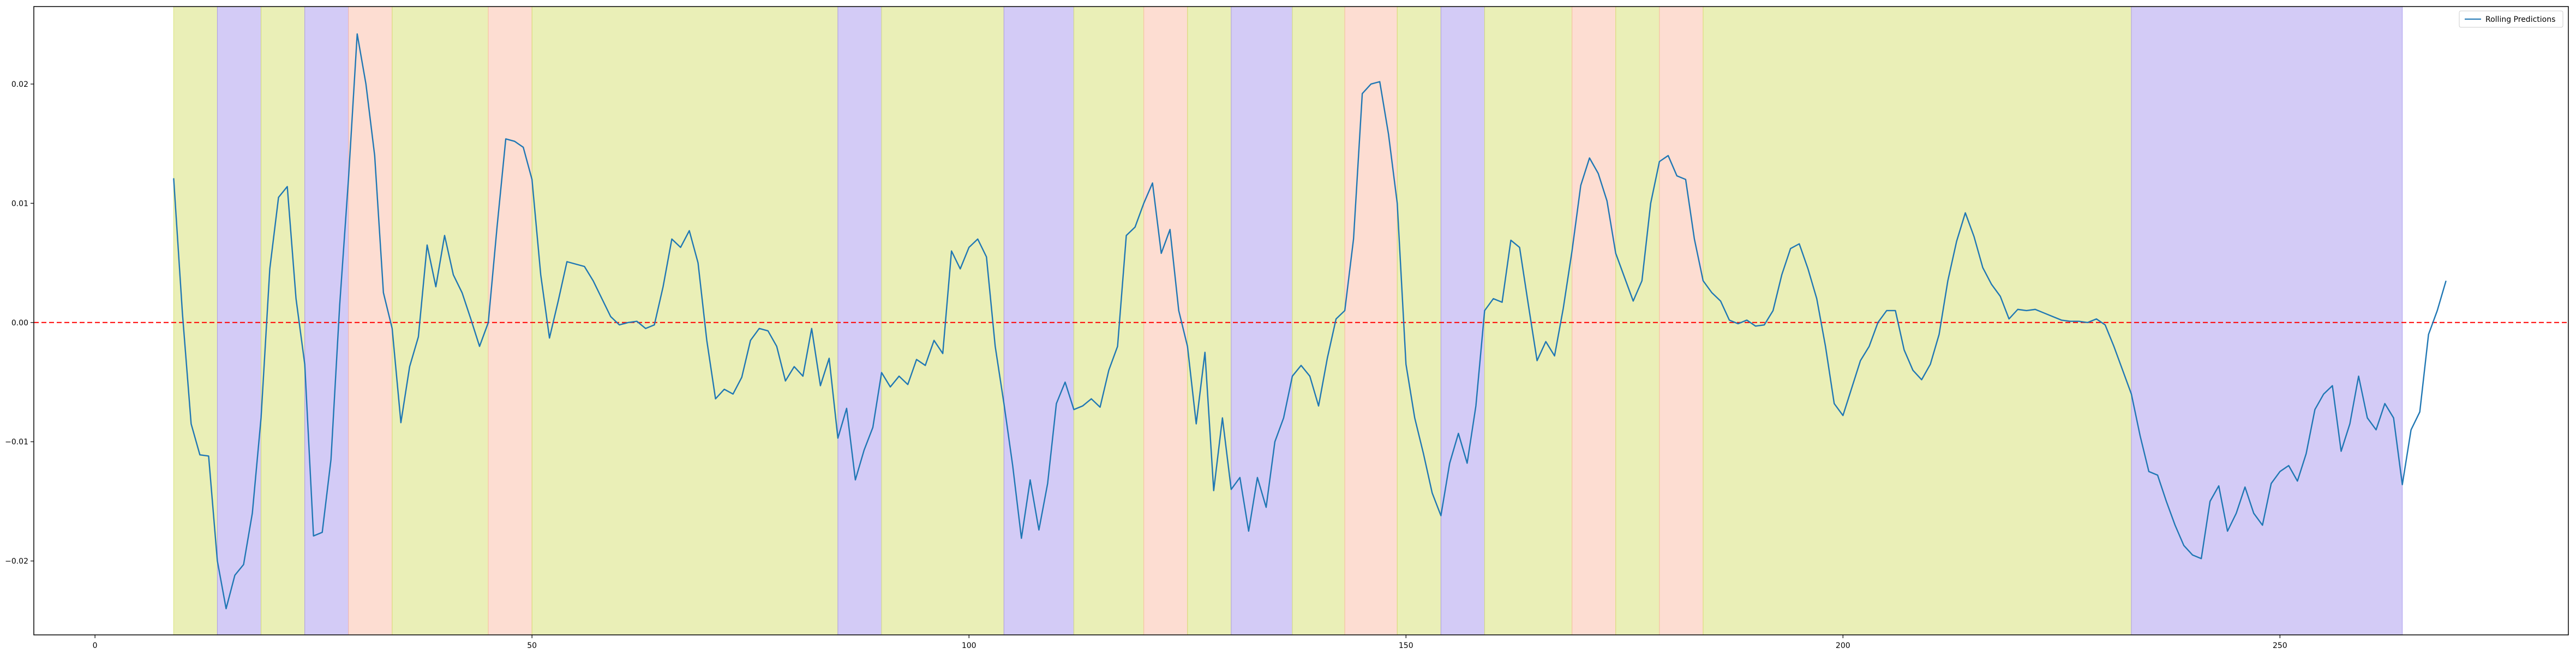  I want to click on legend-box, so click(2511, 19).